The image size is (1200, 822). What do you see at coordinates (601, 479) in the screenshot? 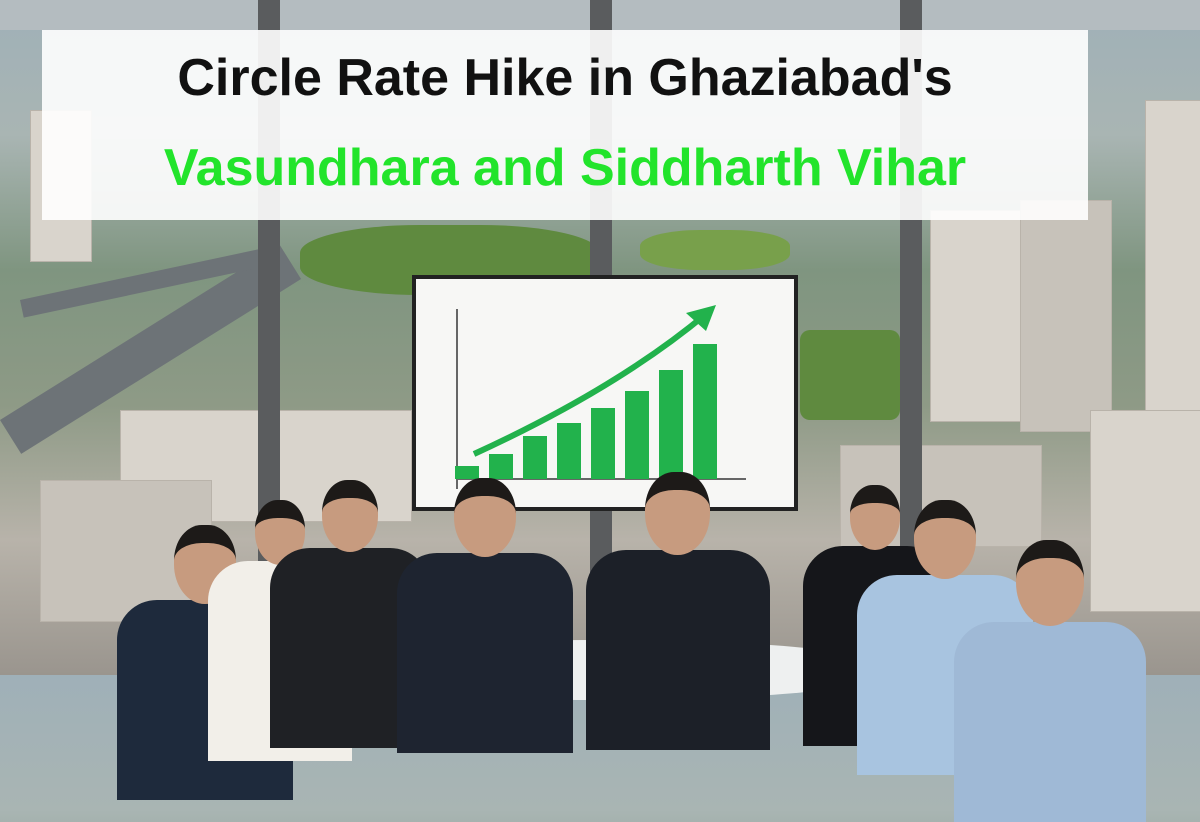
I see `chart-x-axis` at bounding box center [601, 479].